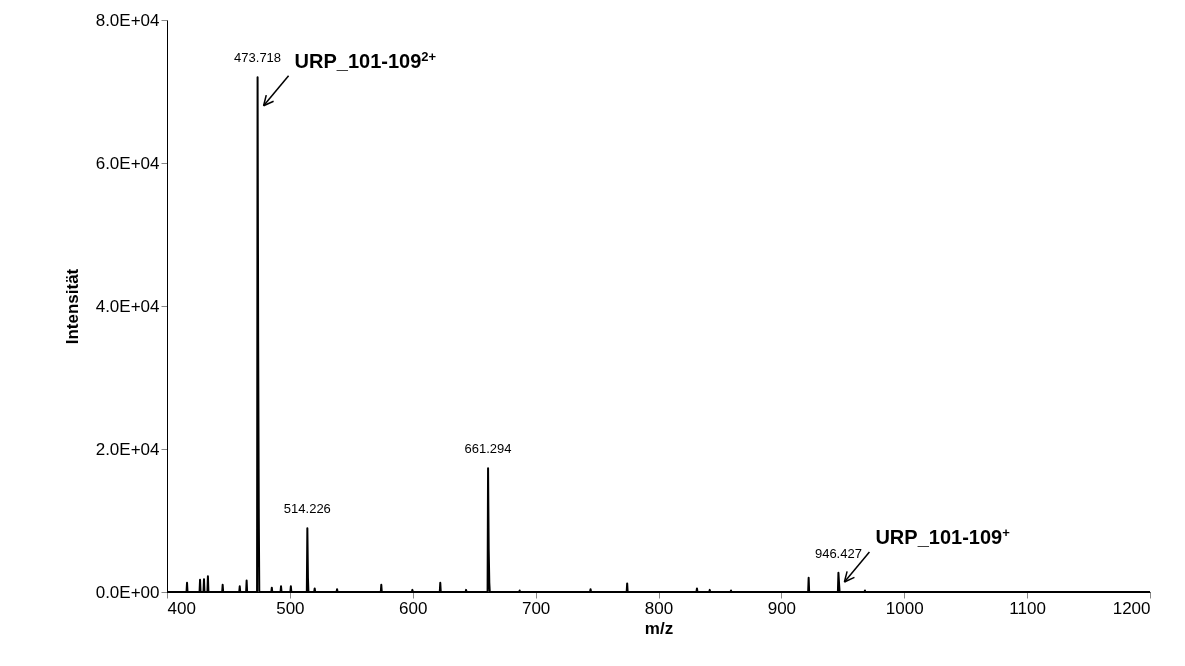  Describe the element at coordinates (127, 306) in the screenshot. I see `y-tick-label: 4.0E+04` at that location.